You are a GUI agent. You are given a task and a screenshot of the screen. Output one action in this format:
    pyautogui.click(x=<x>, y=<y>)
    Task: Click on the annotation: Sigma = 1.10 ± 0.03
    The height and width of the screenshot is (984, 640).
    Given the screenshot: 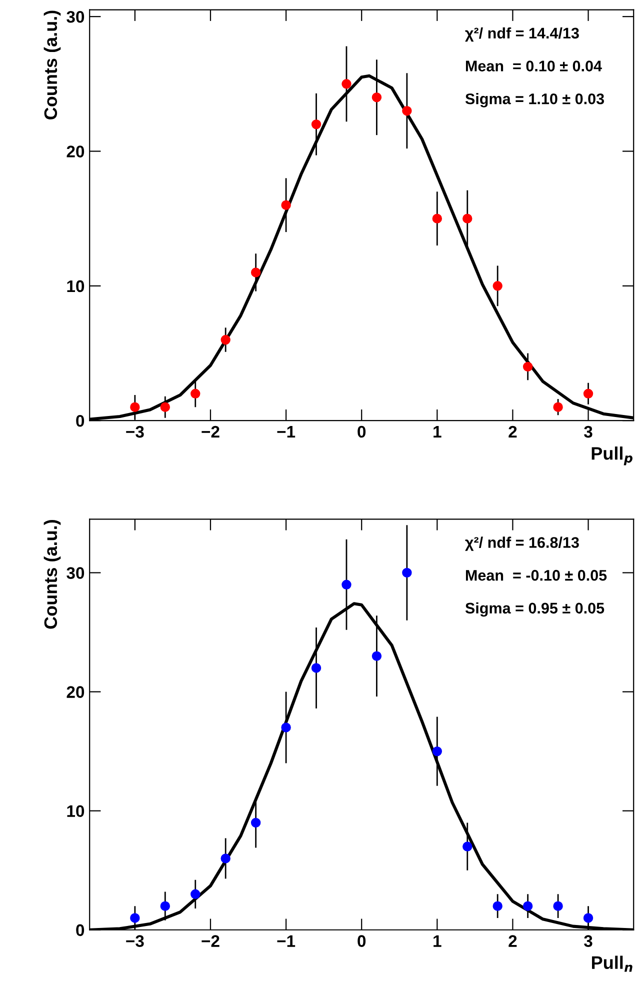 What is the action you would take?
    pyautogui.click(x=534, y=100)
    